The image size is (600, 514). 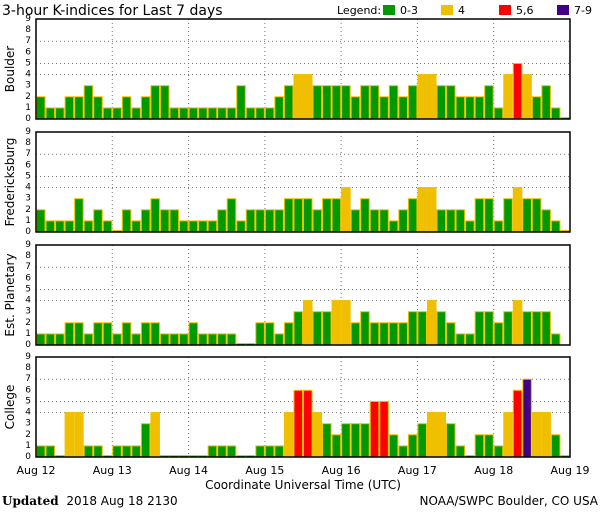 What do you see at coordinates (505, 10) in the screenshot?
I see `legend-swatch` at bounding box center [505, 10].